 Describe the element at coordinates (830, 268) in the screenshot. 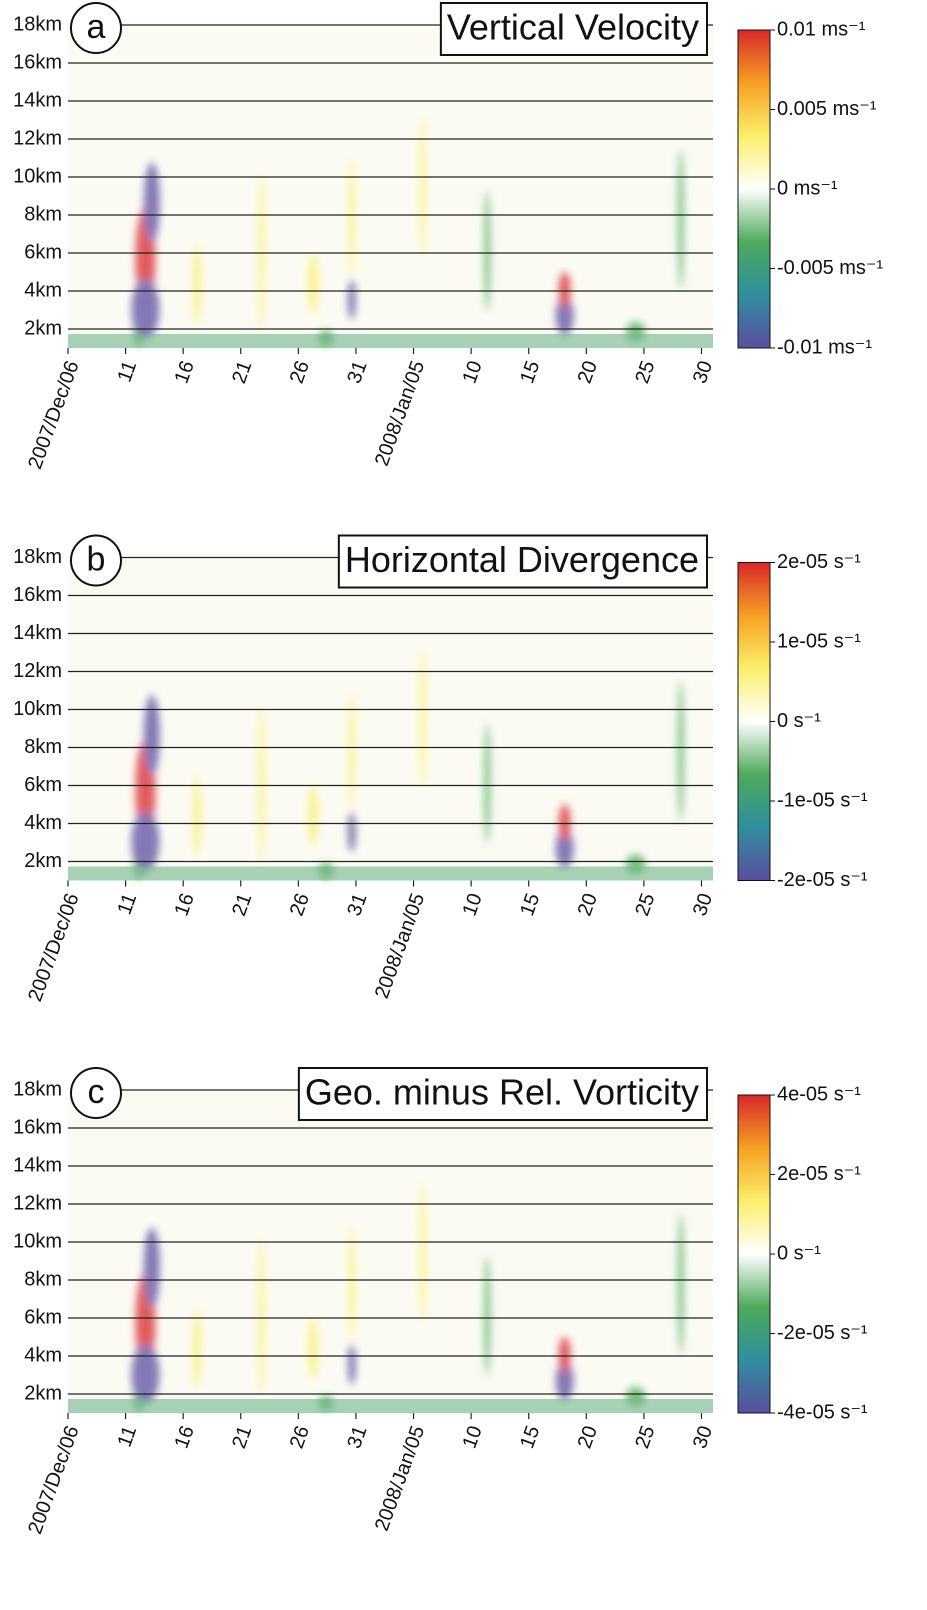

I see `colorbar-tick-label: -0.005 ms⁻¹` at that location.